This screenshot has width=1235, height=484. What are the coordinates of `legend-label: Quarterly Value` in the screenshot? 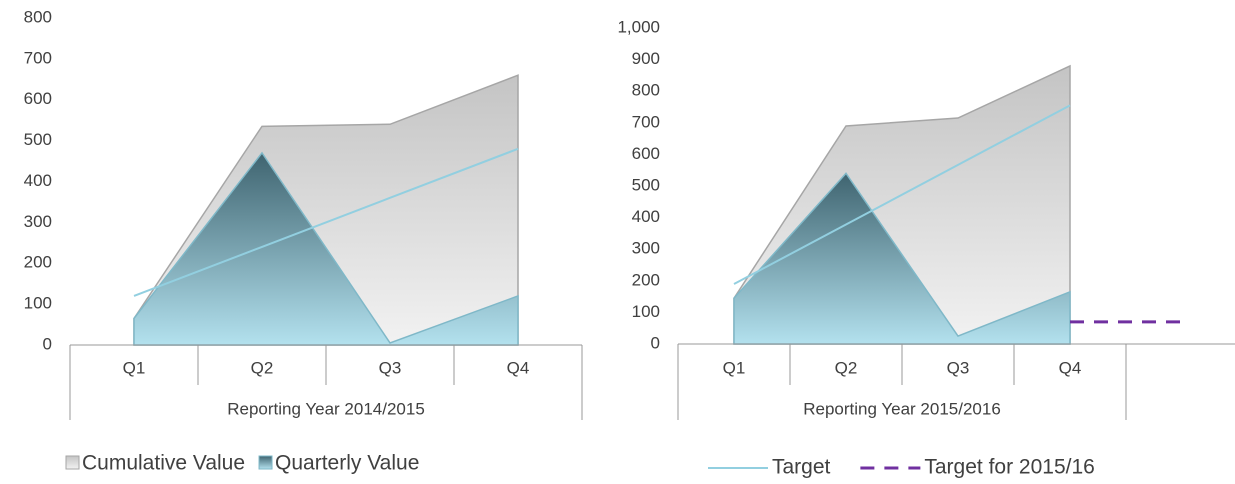 It's located at (347, 463).